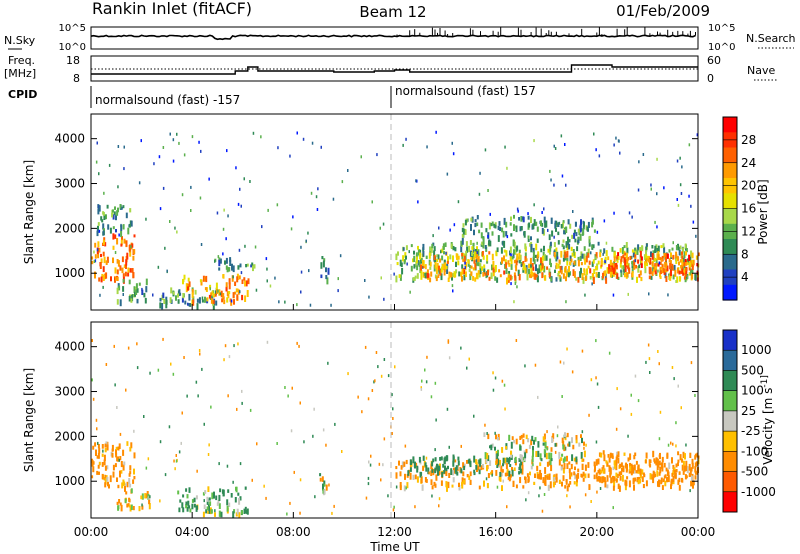 The height and width of the screenshot is (554, 800). I want to click on xtick-label: 20:00, so click(597, 532).